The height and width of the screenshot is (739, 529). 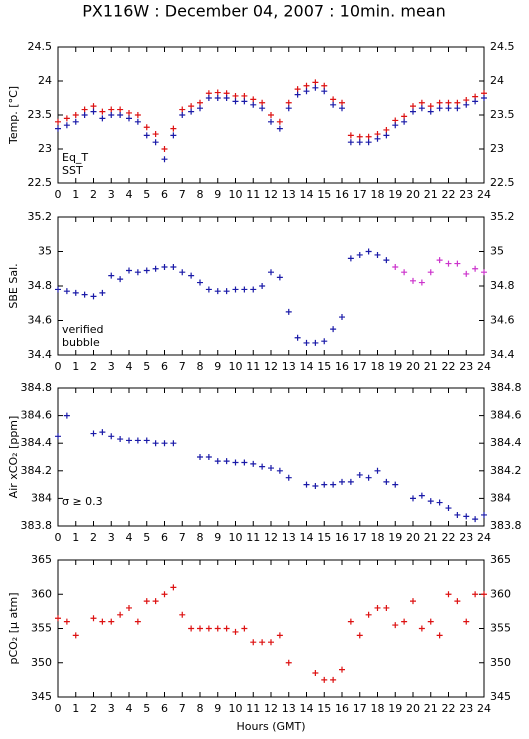 I want to click on y-axis-label: Temp. [°C], so click(x=13, y=115).